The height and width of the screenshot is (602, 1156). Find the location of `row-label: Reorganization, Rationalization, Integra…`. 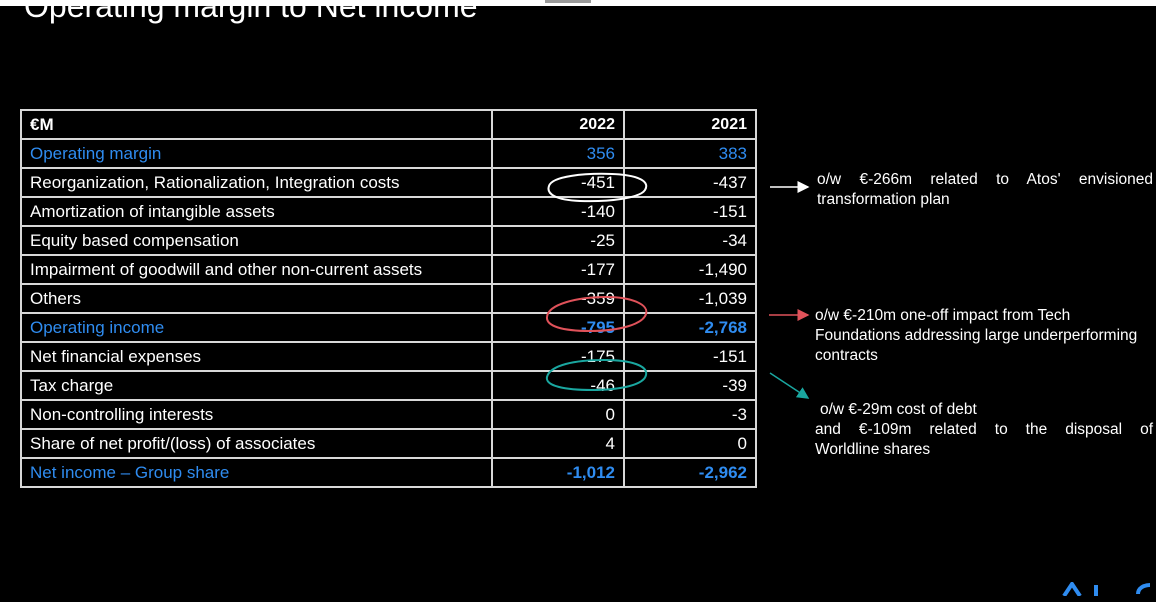

row-label: Reorganization, Rationalization, Integra… is located at coordinates (256, 182).